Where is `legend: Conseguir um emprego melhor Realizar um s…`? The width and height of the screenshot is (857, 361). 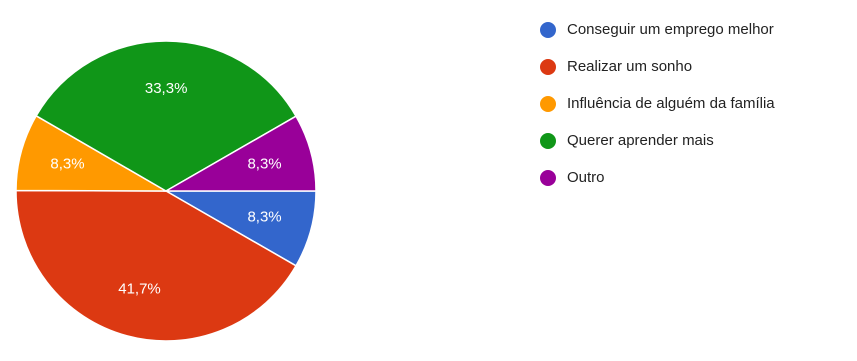 legend: Conseguir um emprego melhor Realizar um s… is located at coordinates (657, 103).